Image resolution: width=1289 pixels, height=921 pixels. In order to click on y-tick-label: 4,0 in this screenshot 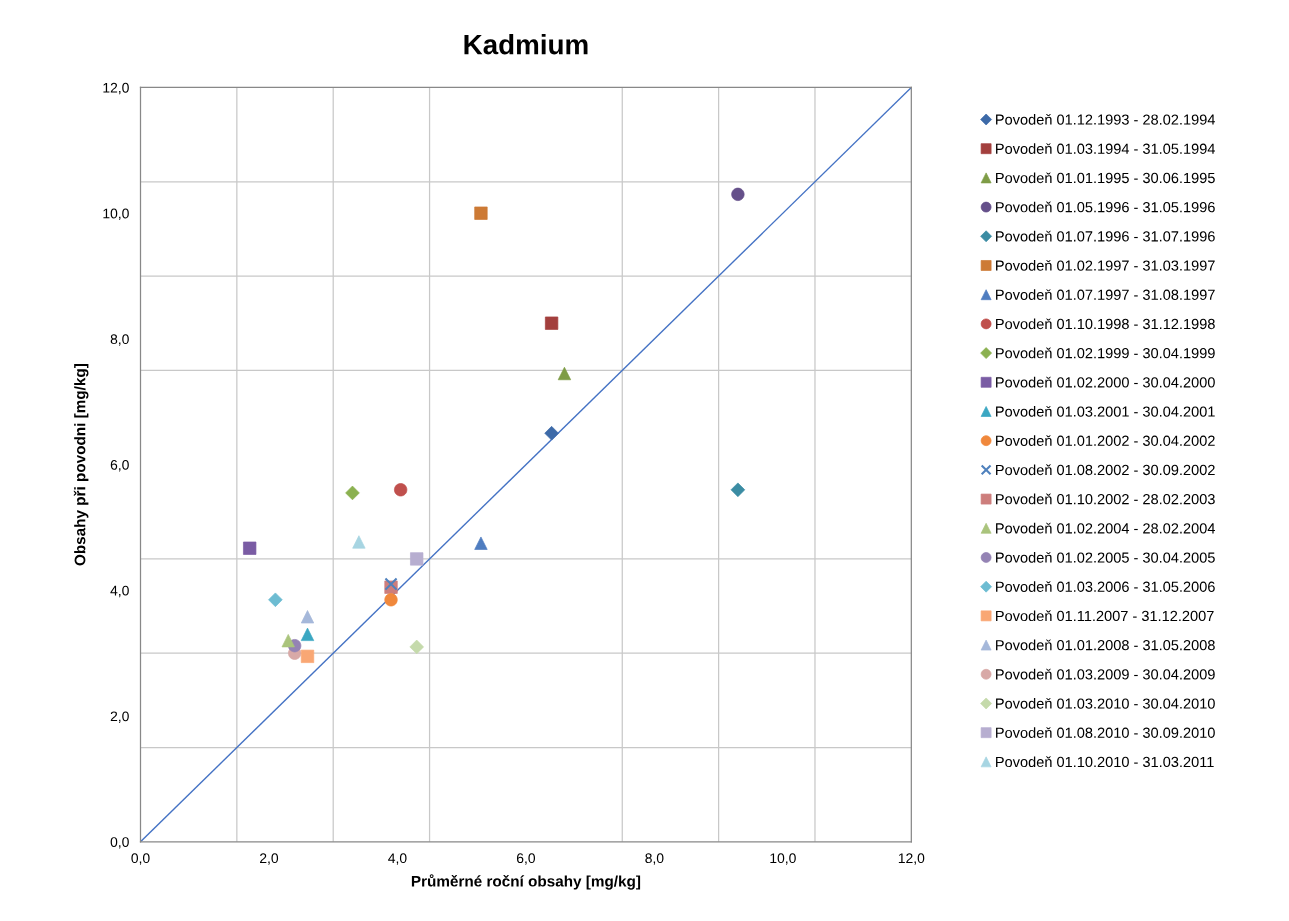, I will do `click(119, 591)`.